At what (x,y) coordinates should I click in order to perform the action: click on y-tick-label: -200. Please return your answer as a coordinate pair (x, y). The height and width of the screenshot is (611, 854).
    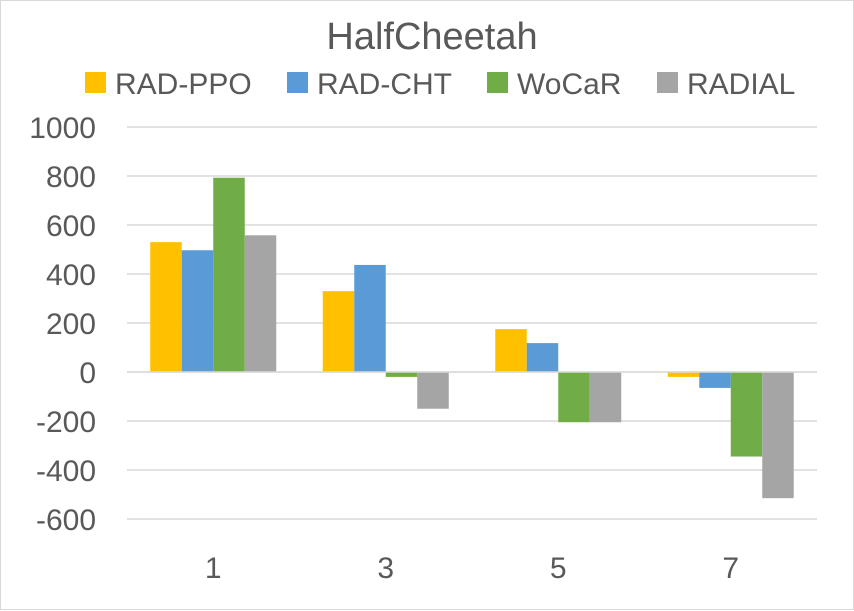
    Looking at the image, I should click on (66, 422).